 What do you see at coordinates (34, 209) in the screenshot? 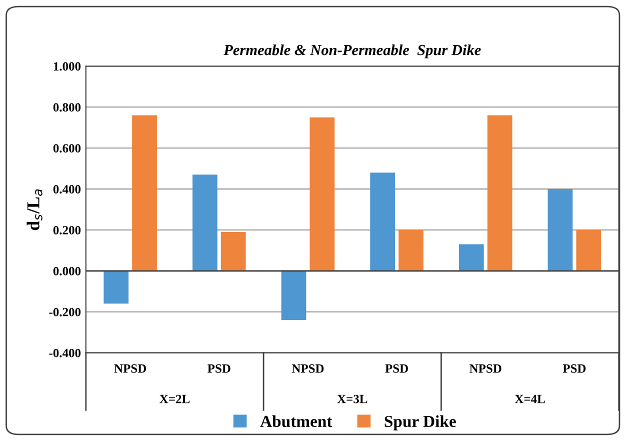
I see `y-axis-title: d$_{s}$/L$_{a}$` at bounding box center [34, 209].